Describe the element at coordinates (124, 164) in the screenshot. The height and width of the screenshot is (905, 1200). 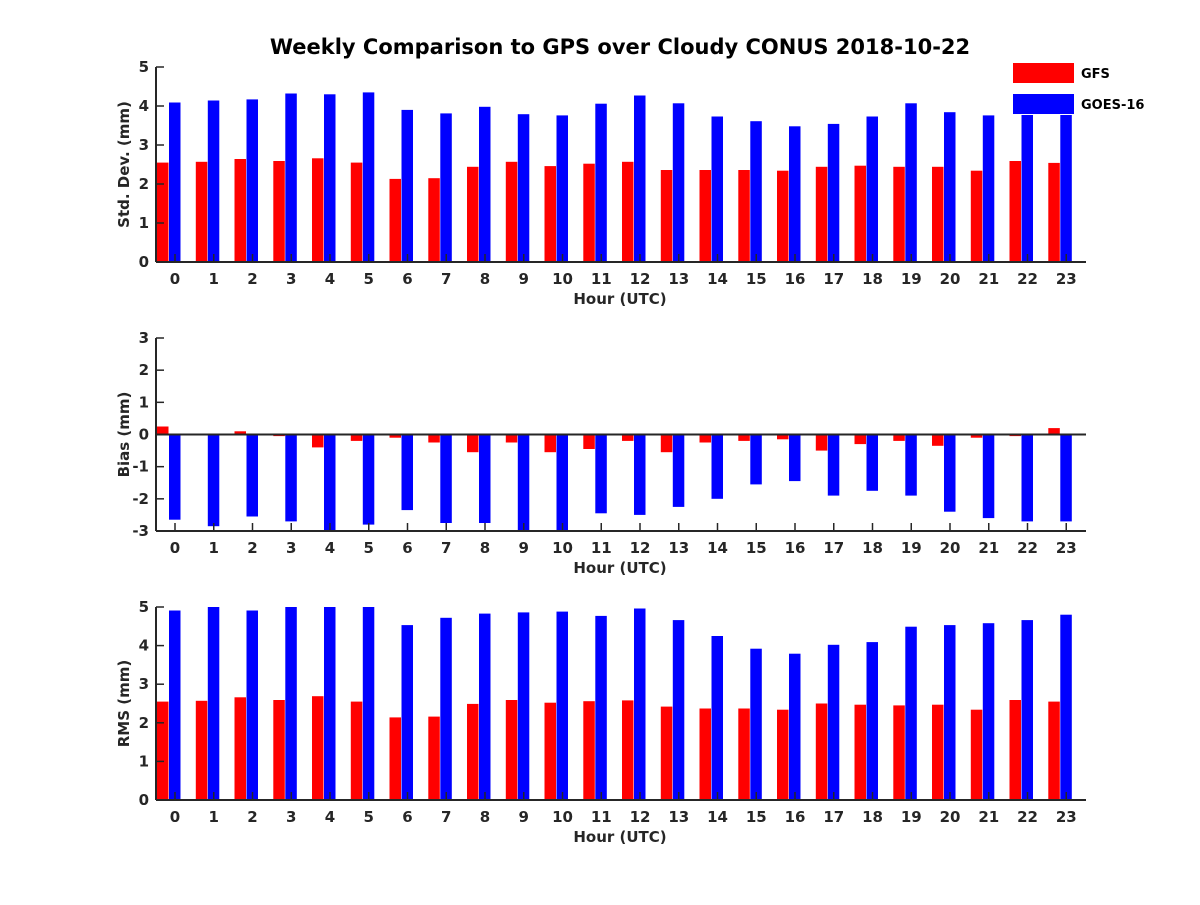
I see `y-axis-label: Std. Dev. (mm)` at that location.